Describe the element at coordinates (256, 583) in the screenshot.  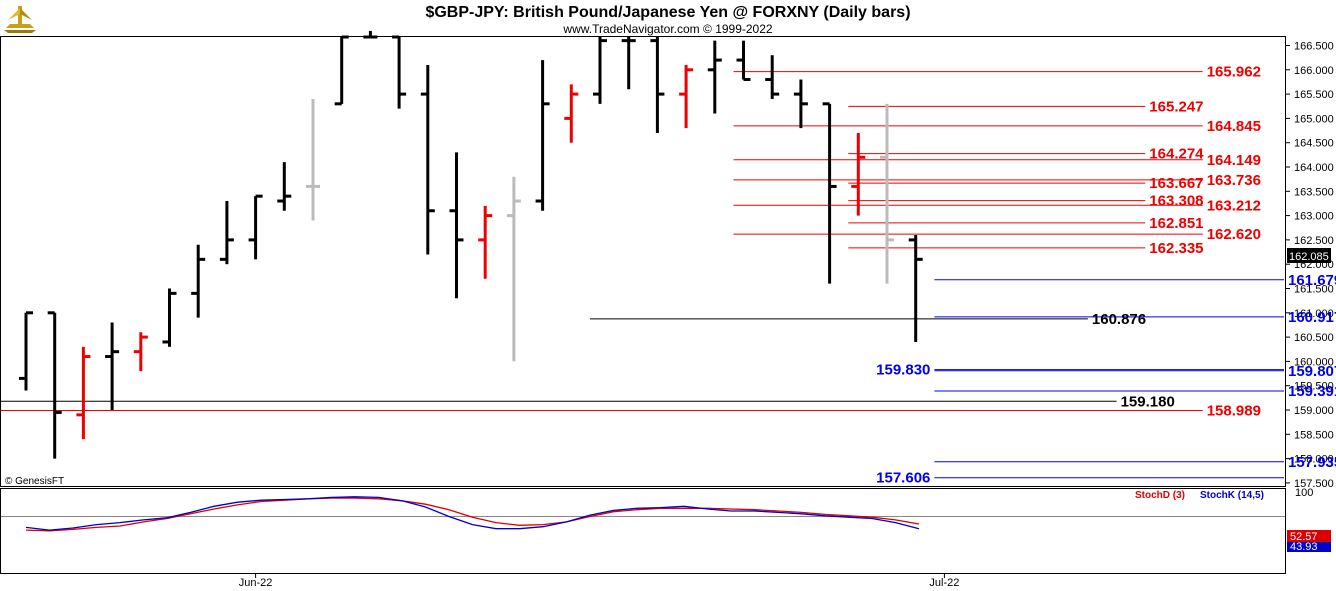
I see `date-tick-label: Jun-22` at that location.